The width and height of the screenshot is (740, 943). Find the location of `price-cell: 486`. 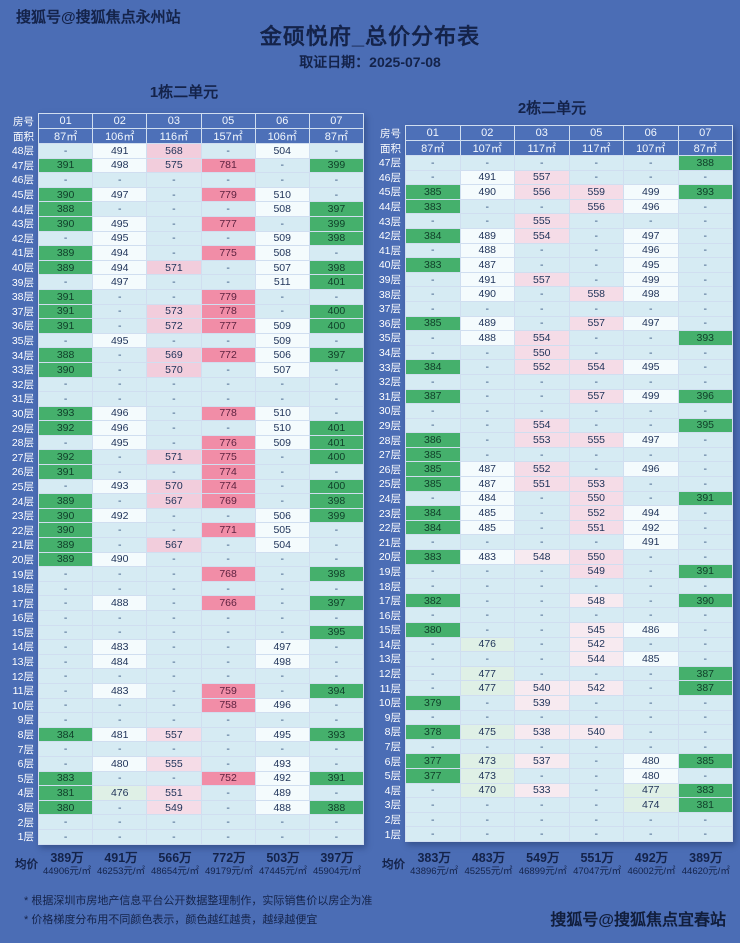

price-cell: 486 is located at coordinates (651, 630).